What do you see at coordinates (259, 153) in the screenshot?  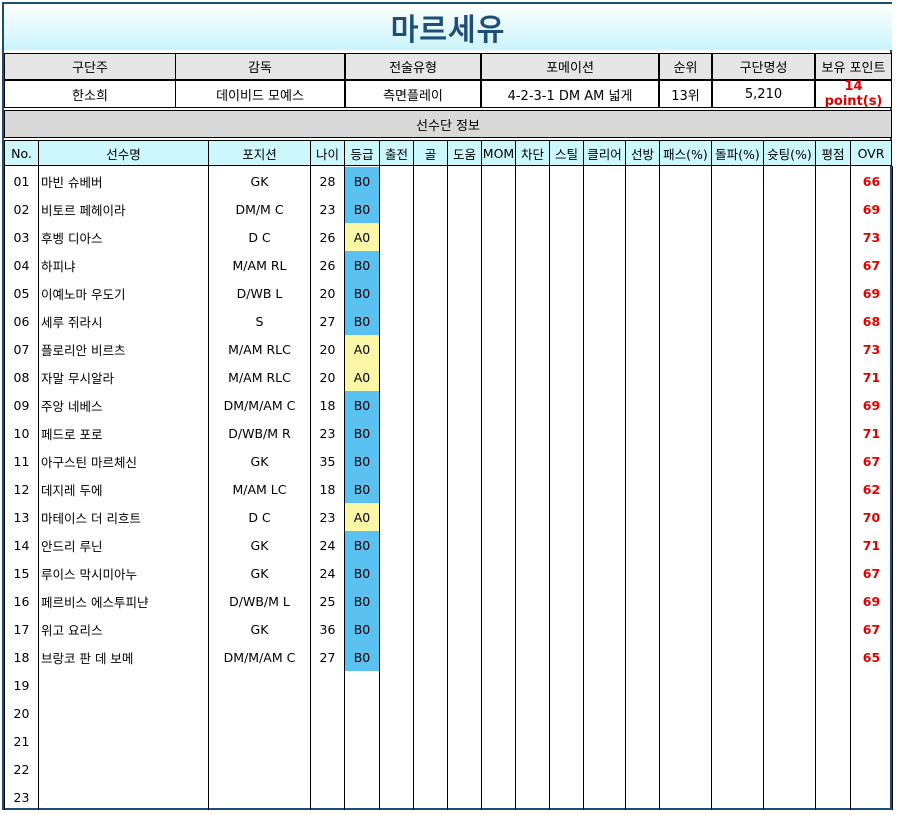 I see `column-header-pos: 포지션` at bounding box center [259, 153].